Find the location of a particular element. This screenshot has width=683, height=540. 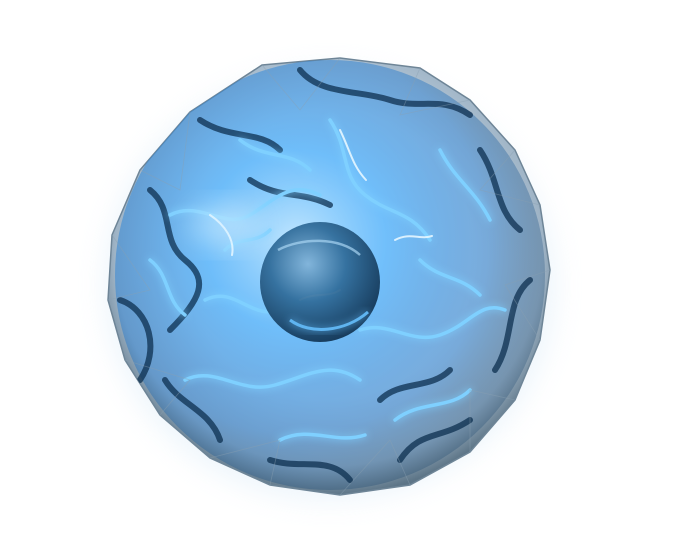

core-rim-light is located at coordinates (319, 247).